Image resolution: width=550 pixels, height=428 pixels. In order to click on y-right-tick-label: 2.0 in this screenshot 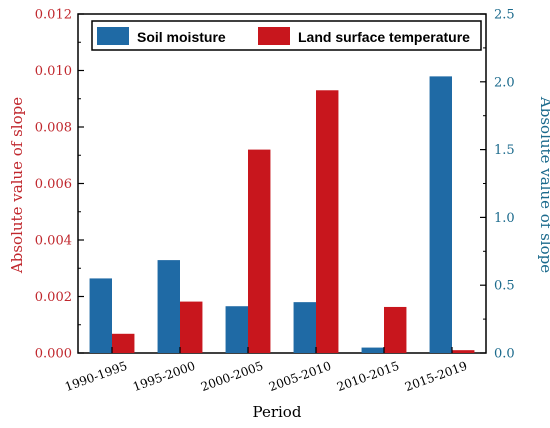, I will do `click(504, 82)`.